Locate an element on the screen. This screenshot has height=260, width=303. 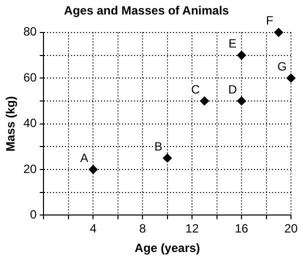
y-tick-label: 40 is located at coordinates (30, 123).